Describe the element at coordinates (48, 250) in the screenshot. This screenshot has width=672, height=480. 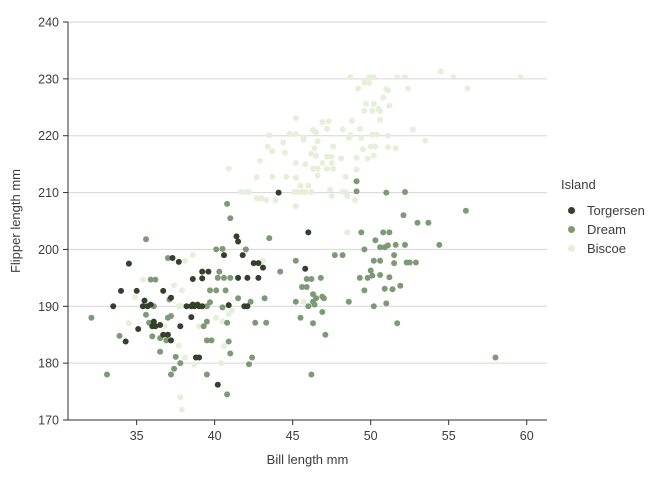
I see `y-tick-label: 200` at that location.